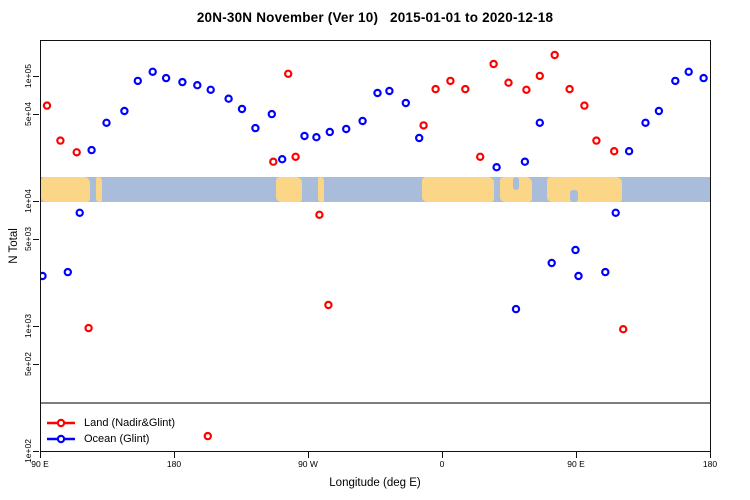  I want to click on x-axis-title: Longitude (deg E), so click(375, 483).